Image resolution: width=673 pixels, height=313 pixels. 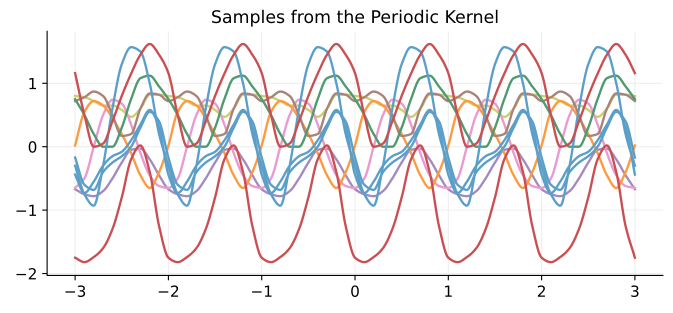 I want to click on chart-title: Samples from the Periodic Kernel, so click(x=355, y=18).